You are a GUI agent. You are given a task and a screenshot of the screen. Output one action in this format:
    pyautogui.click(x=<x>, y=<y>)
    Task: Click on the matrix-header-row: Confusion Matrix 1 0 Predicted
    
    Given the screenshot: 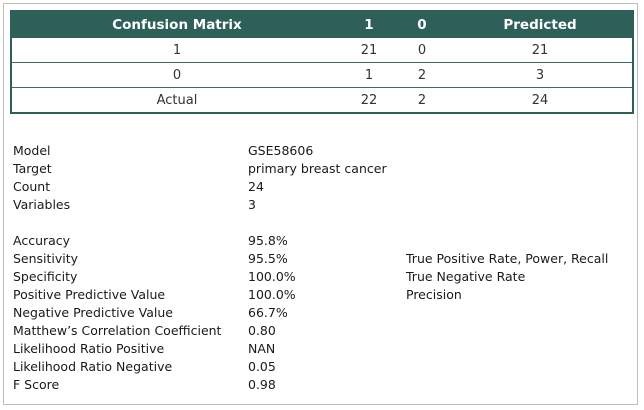 What is the action you would take?
    pyautogui.click(x=322, y=25)
    